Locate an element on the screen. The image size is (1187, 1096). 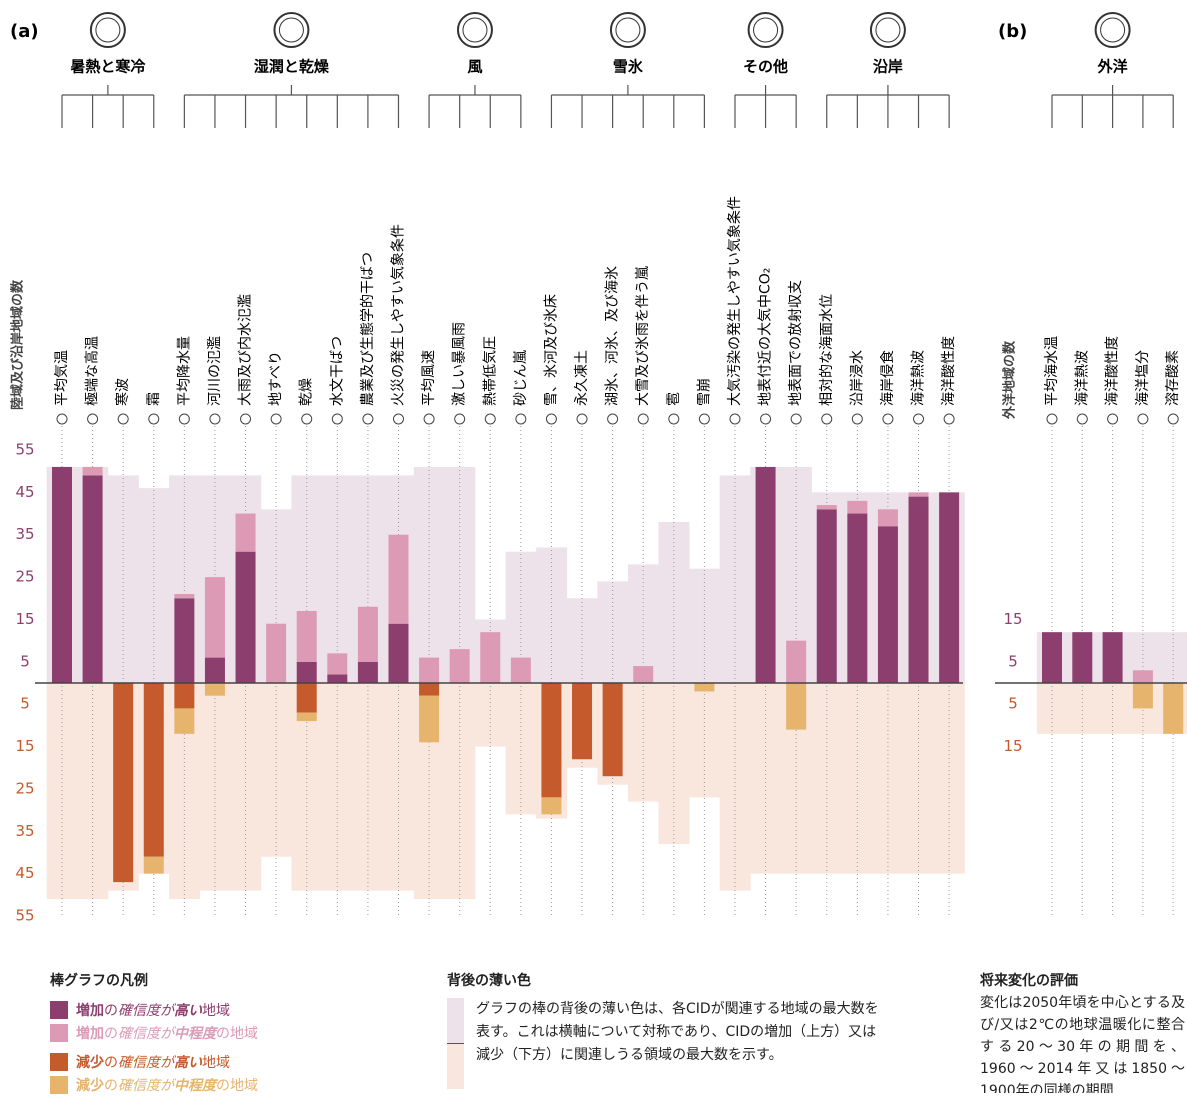
category-label: 大雨及び内水氾濫 is located at coordinates (245, 350).